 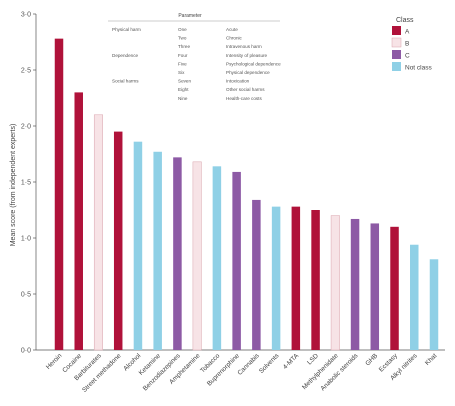 What do you see at coordinates (183, 98) in the screenshot?
I see `parameter-number: Nine` at bounding box center [183, 98].